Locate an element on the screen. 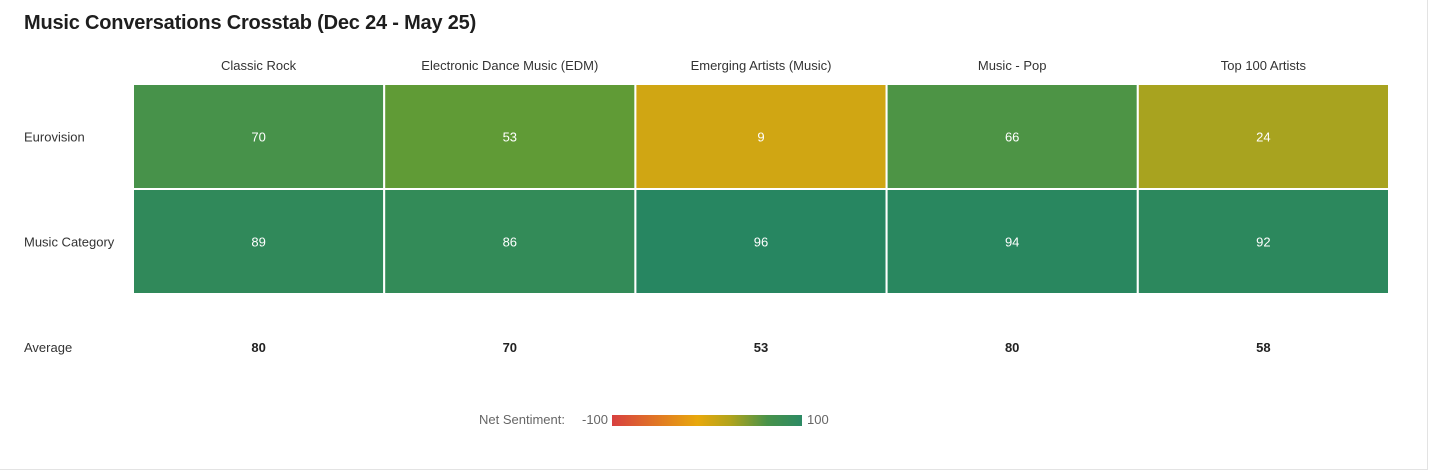  cell-value-label: 9 is located at coordinates (760, 137).